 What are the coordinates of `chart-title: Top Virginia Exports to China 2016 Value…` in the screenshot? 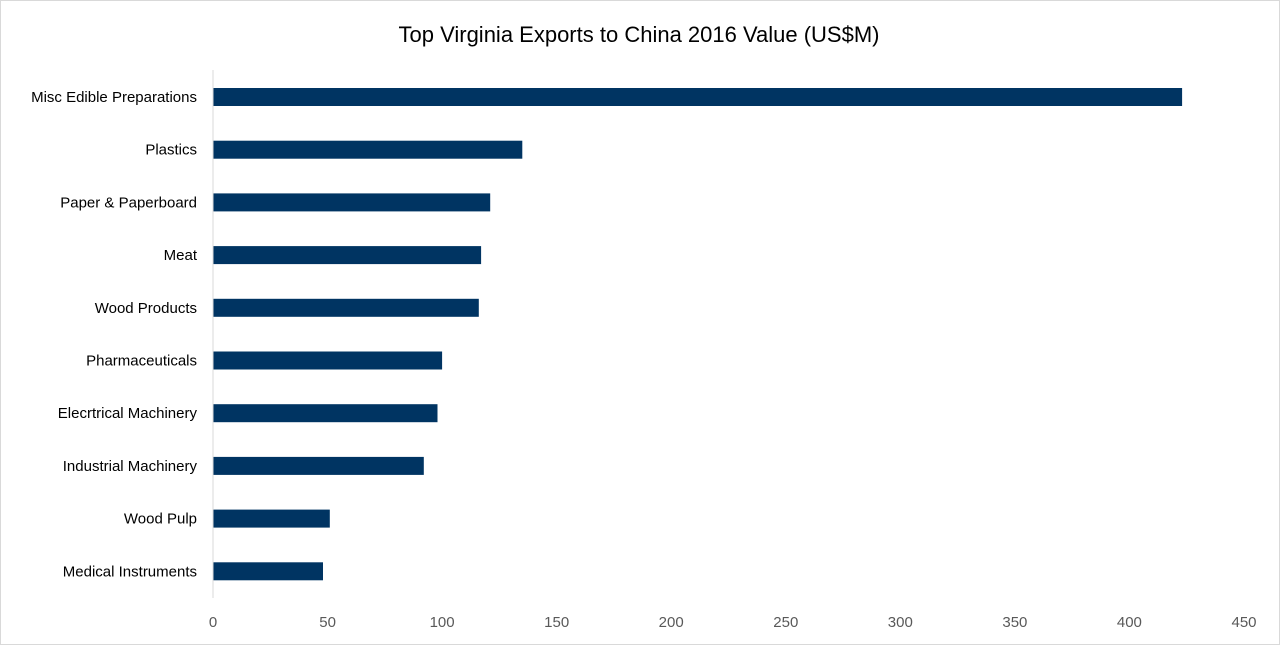 It's located at (639, 34).